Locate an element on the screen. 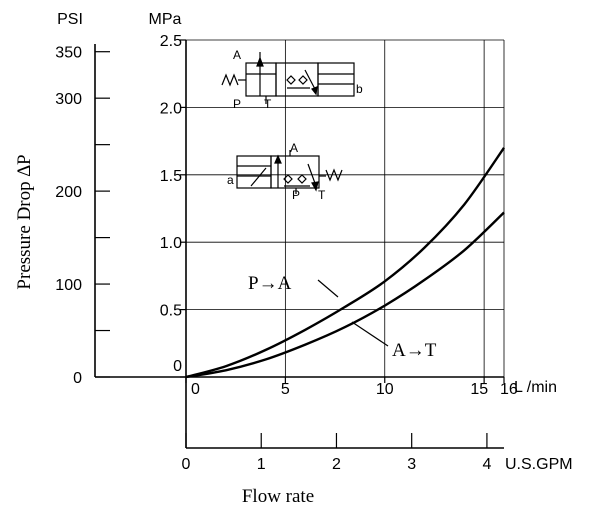 Image resolution: width=591 pixels, height=507 pixels. lmin-tick-label: 15 is located at coordinates (479, 389).